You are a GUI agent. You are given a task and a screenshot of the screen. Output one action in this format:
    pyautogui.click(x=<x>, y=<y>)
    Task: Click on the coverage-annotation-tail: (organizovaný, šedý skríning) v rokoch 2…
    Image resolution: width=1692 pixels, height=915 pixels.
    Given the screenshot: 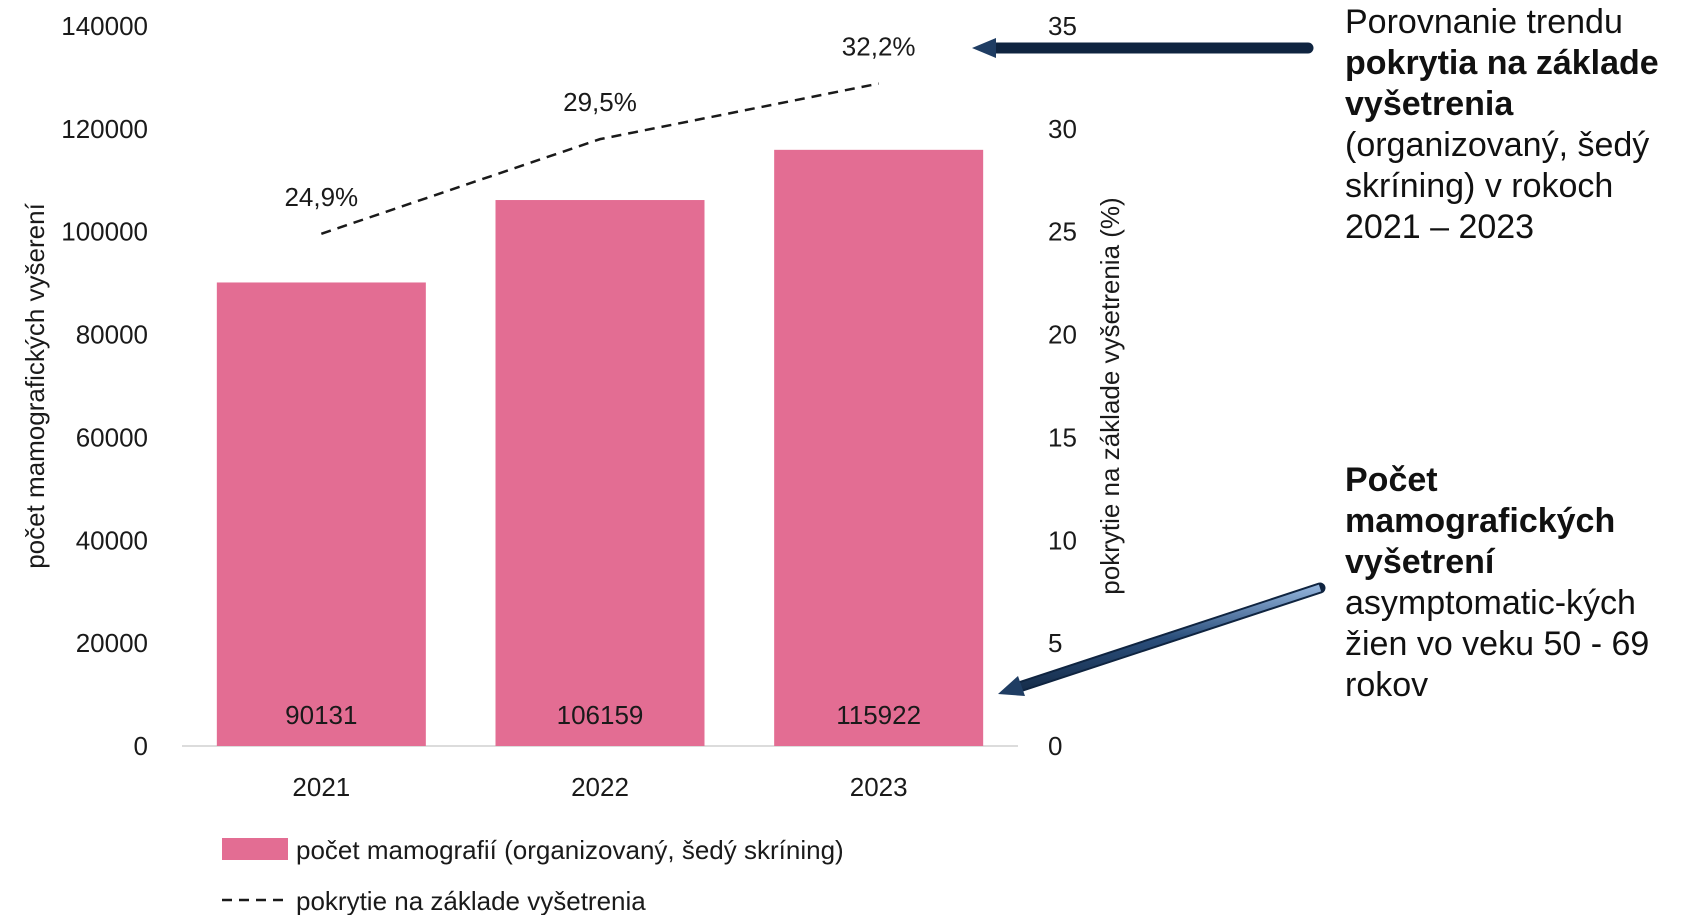 What is the action you would take?
    pyautogui.click(x=1497, y=186)
    